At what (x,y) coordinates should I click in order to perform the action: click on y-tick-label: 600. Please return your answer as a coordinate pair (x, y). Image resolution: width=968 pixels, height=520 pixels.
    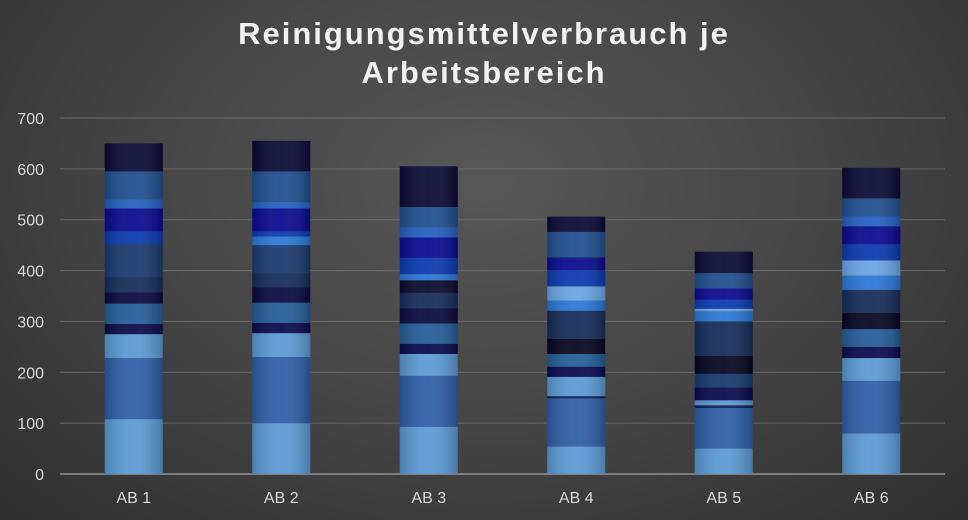
    Looking at the image, I should click on (30, 170).